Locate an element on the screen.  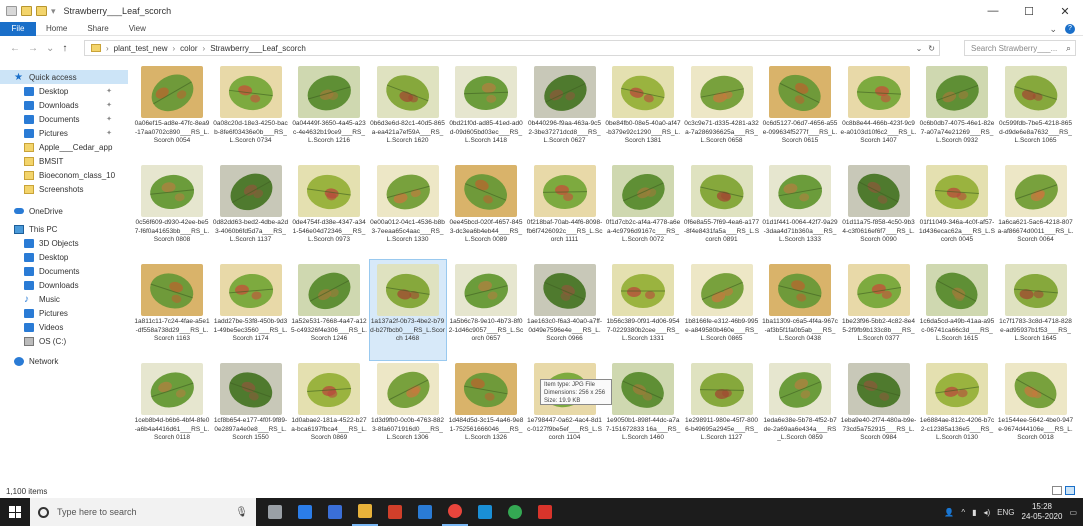
nav-item: Desktop ✦ is located at coordinates (64, 91).